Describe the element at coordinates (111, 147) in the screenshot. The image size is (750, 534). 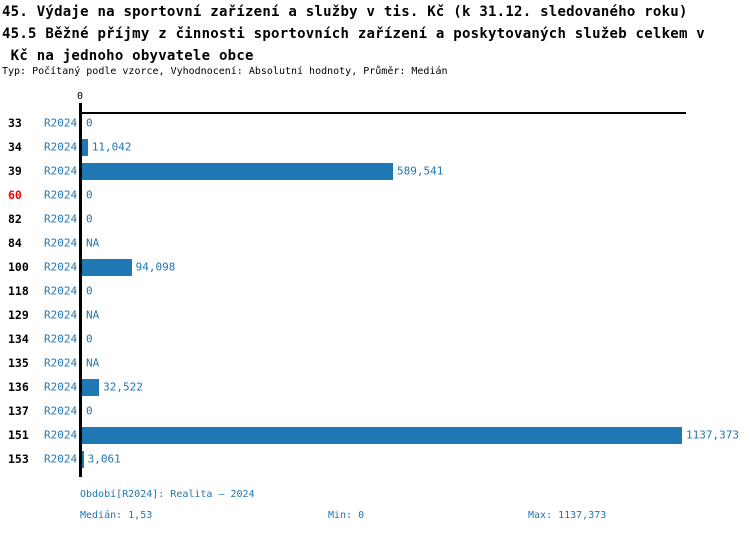
I see `bar-value-label: 11,042` at that location.